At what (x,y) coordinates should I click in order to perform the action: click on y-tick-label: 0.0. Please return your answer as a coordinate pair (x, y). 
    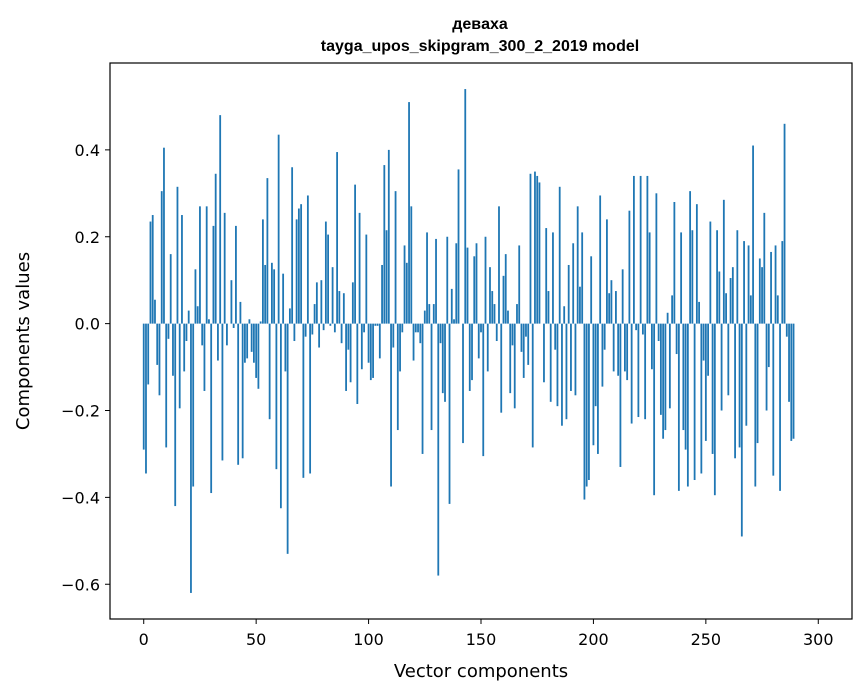
    Looking at the image, I should click on (87, 324).